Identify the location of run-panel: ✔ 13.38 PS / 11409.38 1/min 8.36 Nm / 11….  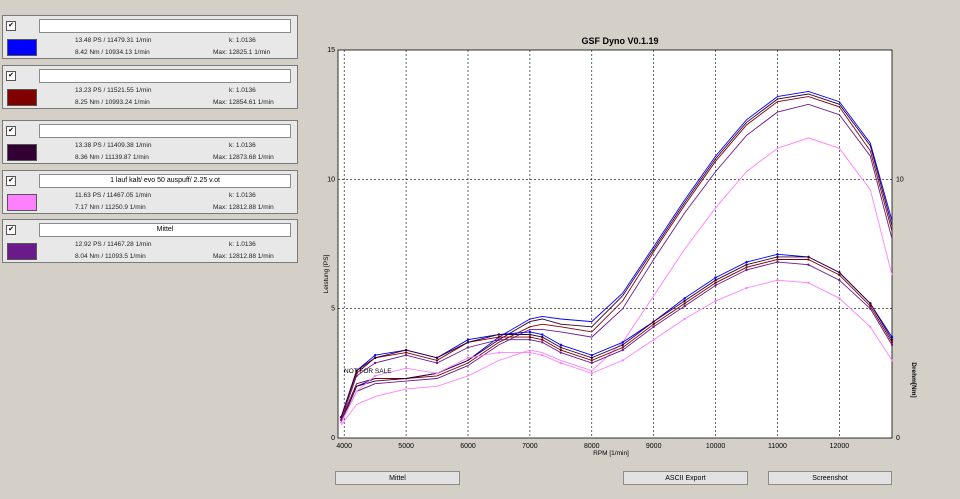
(150, 142).